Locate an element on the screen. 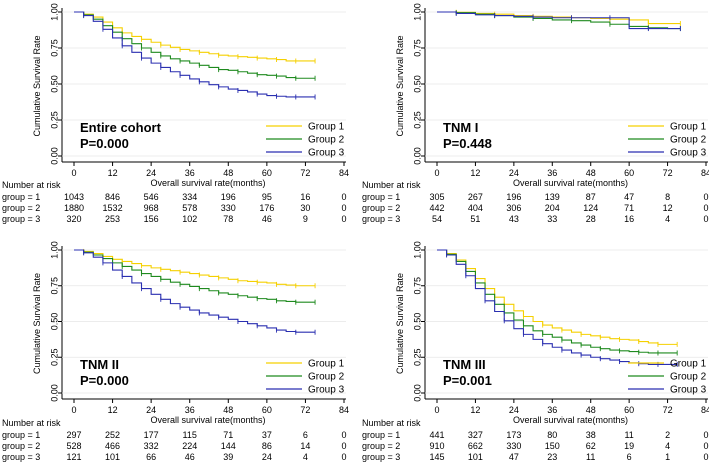 The image size is (709, 471). risk-count: 19 is located at coordinates (629, 446).